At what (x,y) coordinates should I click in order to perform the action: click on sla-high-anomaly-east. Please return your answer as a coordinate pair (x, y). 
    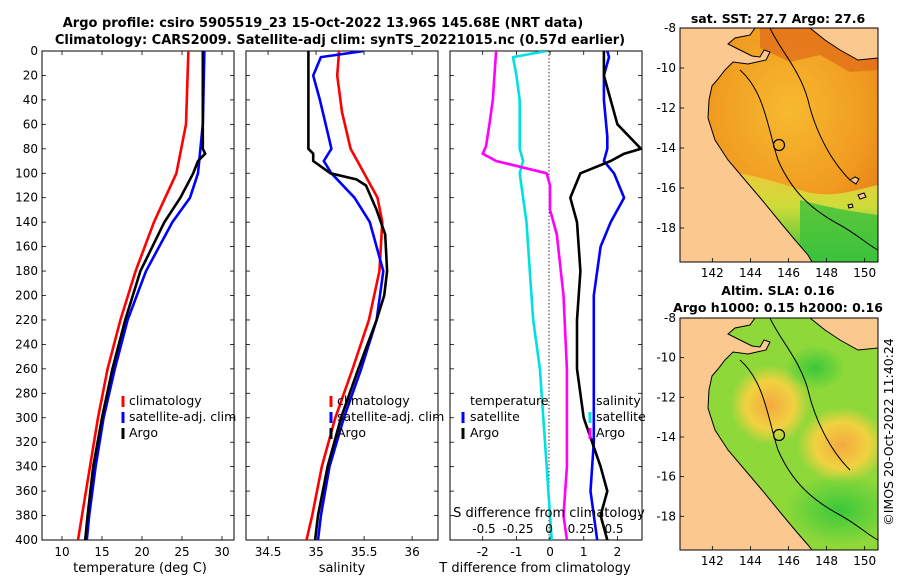
    Looking at the image, I should click on (837, 445).